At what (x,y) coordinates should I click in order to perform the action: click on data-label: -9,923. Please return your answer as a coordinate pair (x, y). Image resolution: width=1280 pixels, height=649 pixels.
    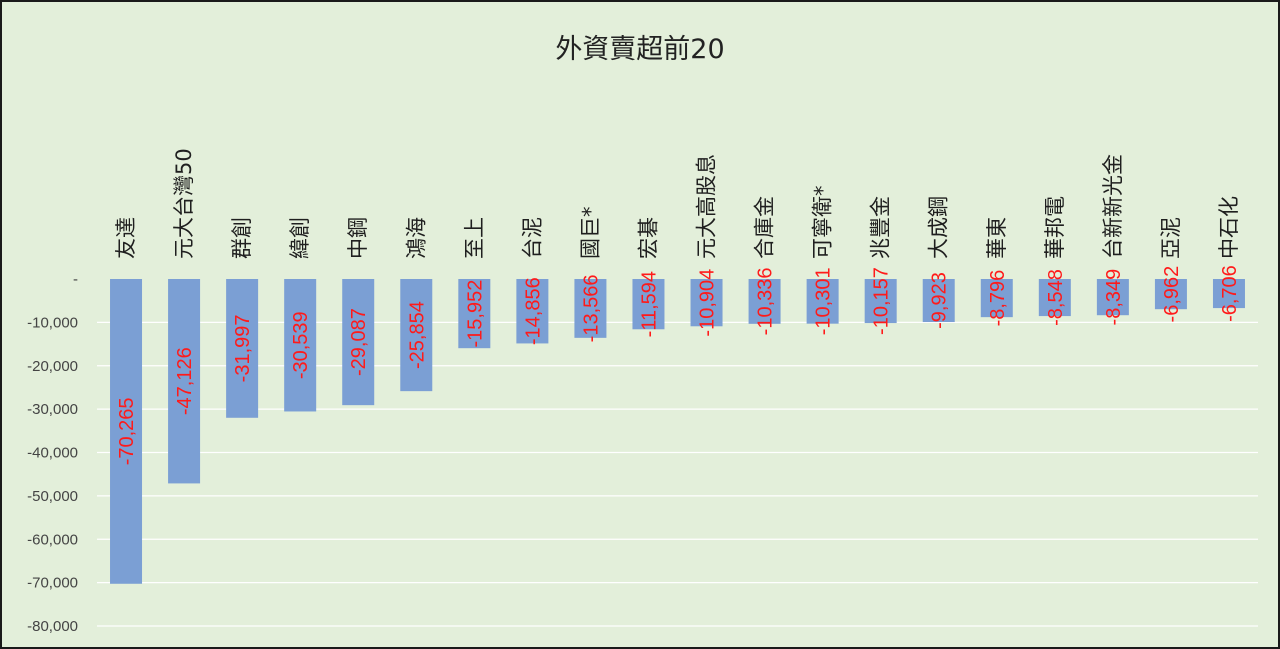
    Looking at the image, I should click on (940, 300).